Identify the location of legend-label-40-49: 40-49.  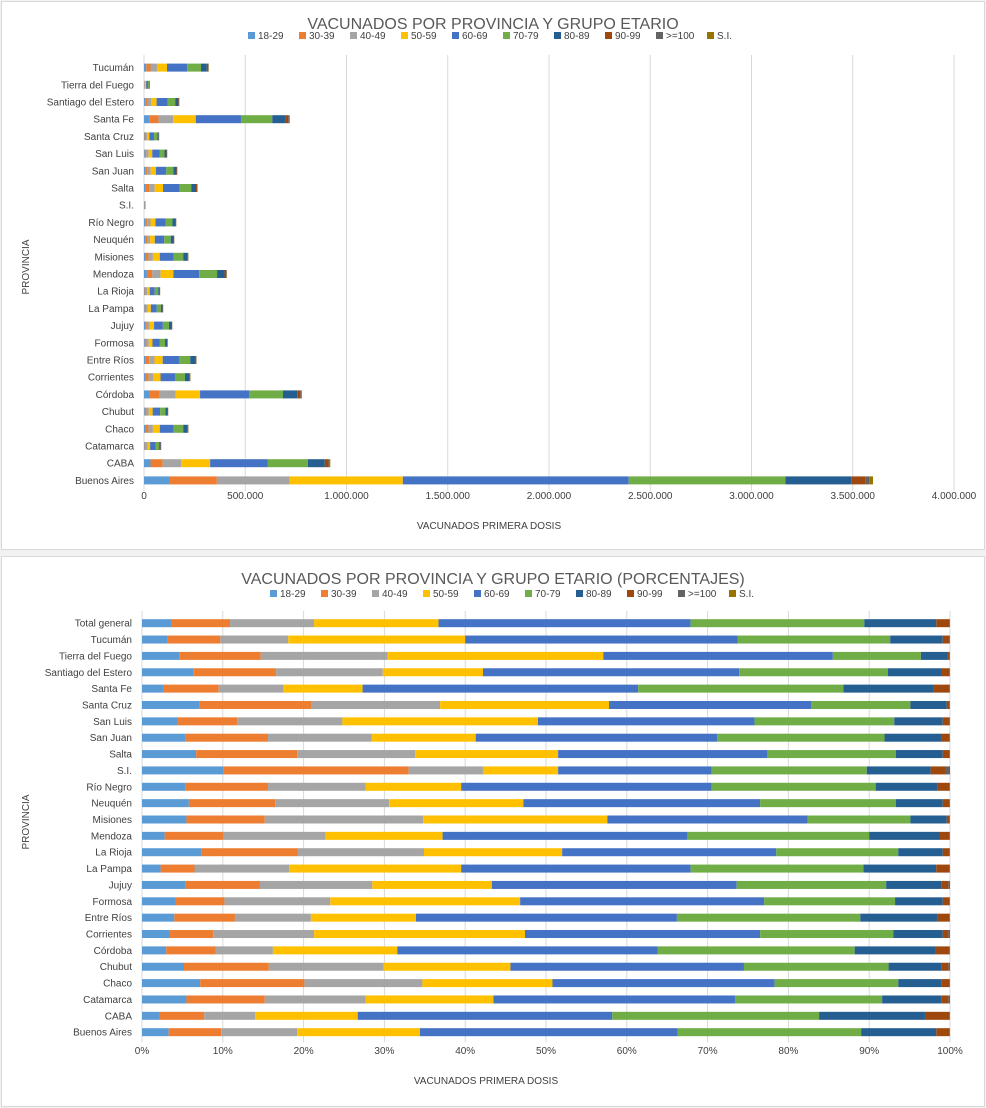
(395, 594).